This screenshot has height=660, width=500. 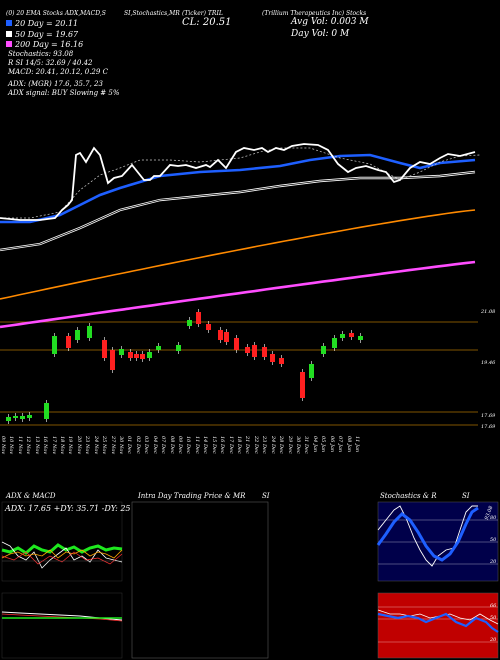 I want to click on x-date-label: 07 Dec, so click(x=163, y=445).